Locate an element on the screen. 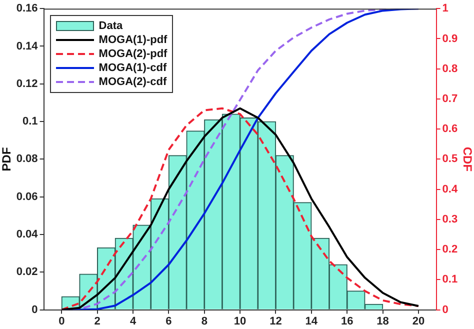 The width and height of the screenshot is (474, 329). x-tick-label: 8 is located at coordinates (204, 321).